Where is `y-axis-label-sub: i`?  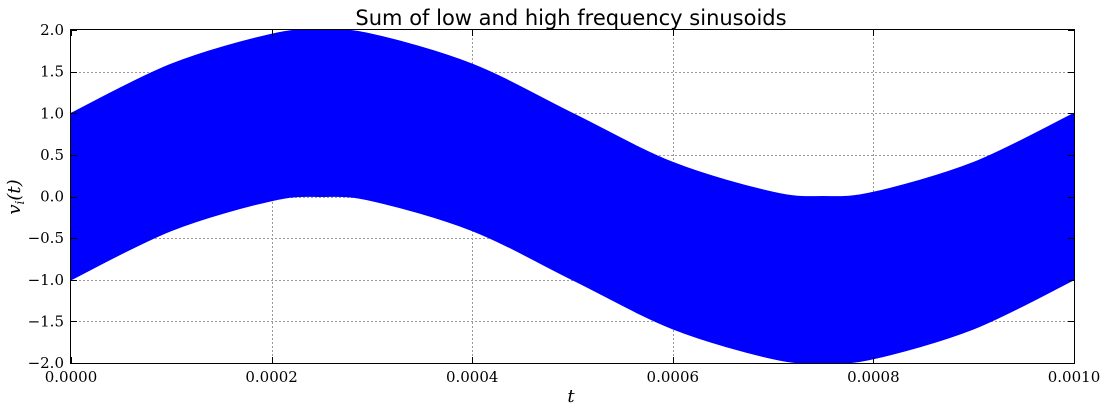 y-axis-label-sub: i is located at coordinates (20, 202).